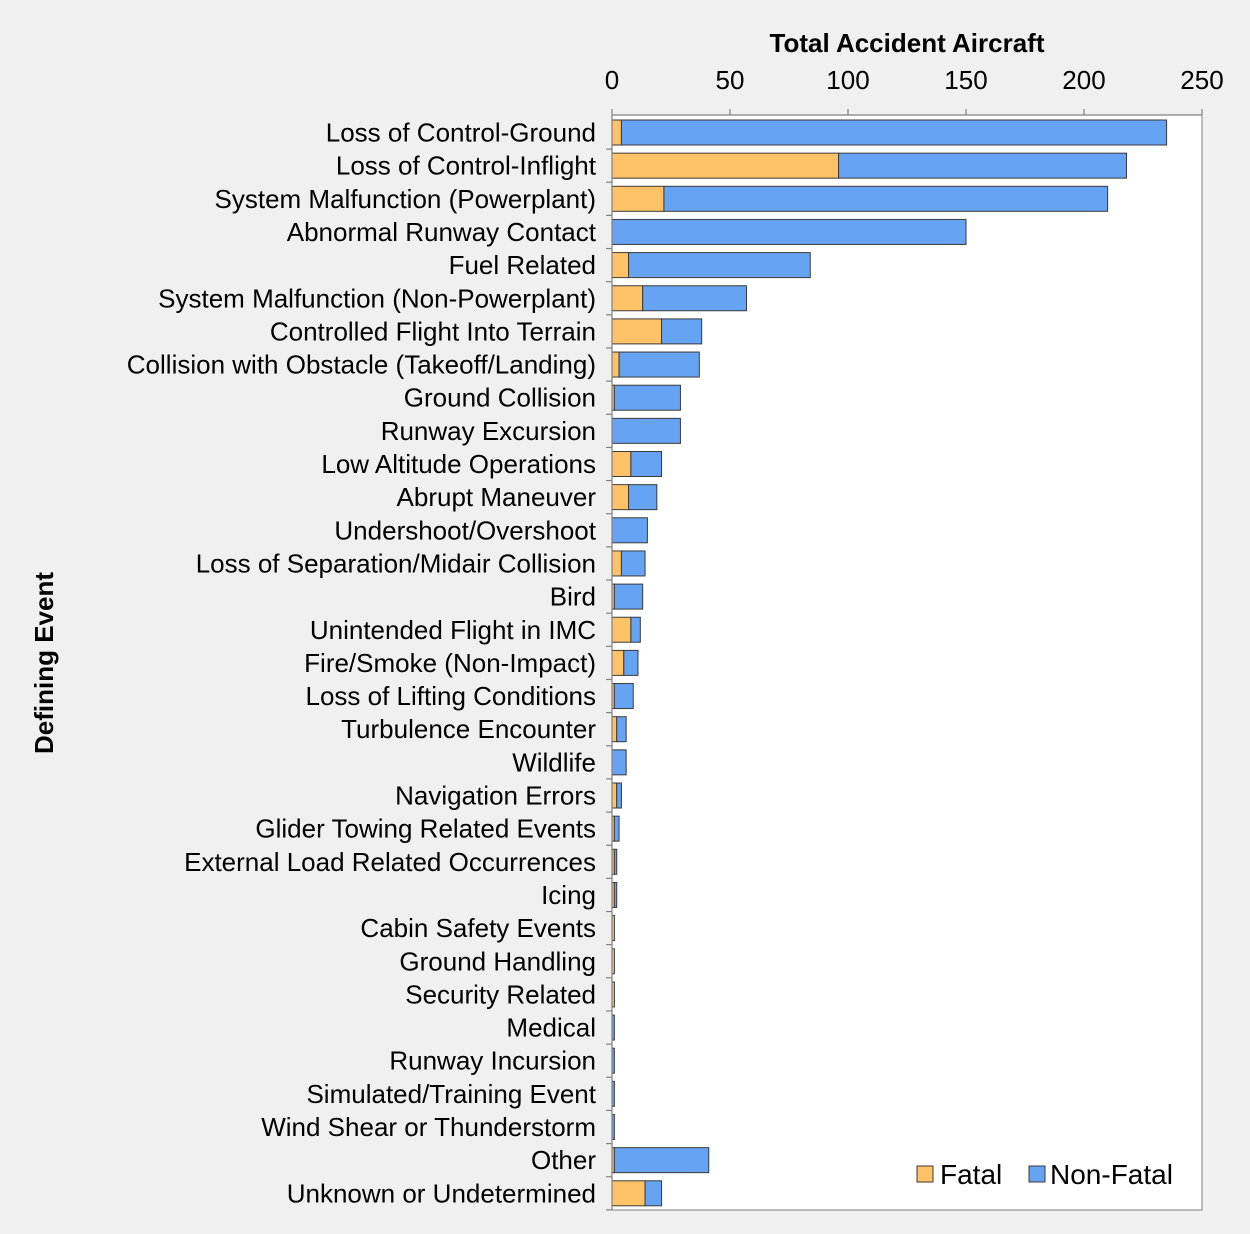  What do you see at coordinates (971, 1174) in the screenshot?
I see `legend-label-fatal: Fatal` at bounding box center [971, 1174].